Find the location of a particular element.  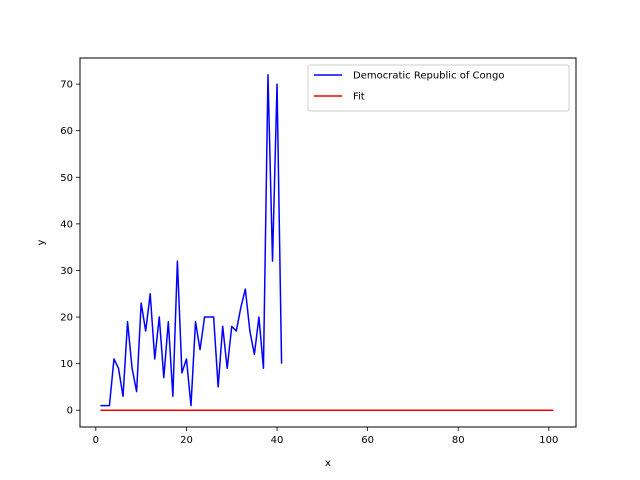

y-tick-label: 40 is located at coordinates (66, 224).